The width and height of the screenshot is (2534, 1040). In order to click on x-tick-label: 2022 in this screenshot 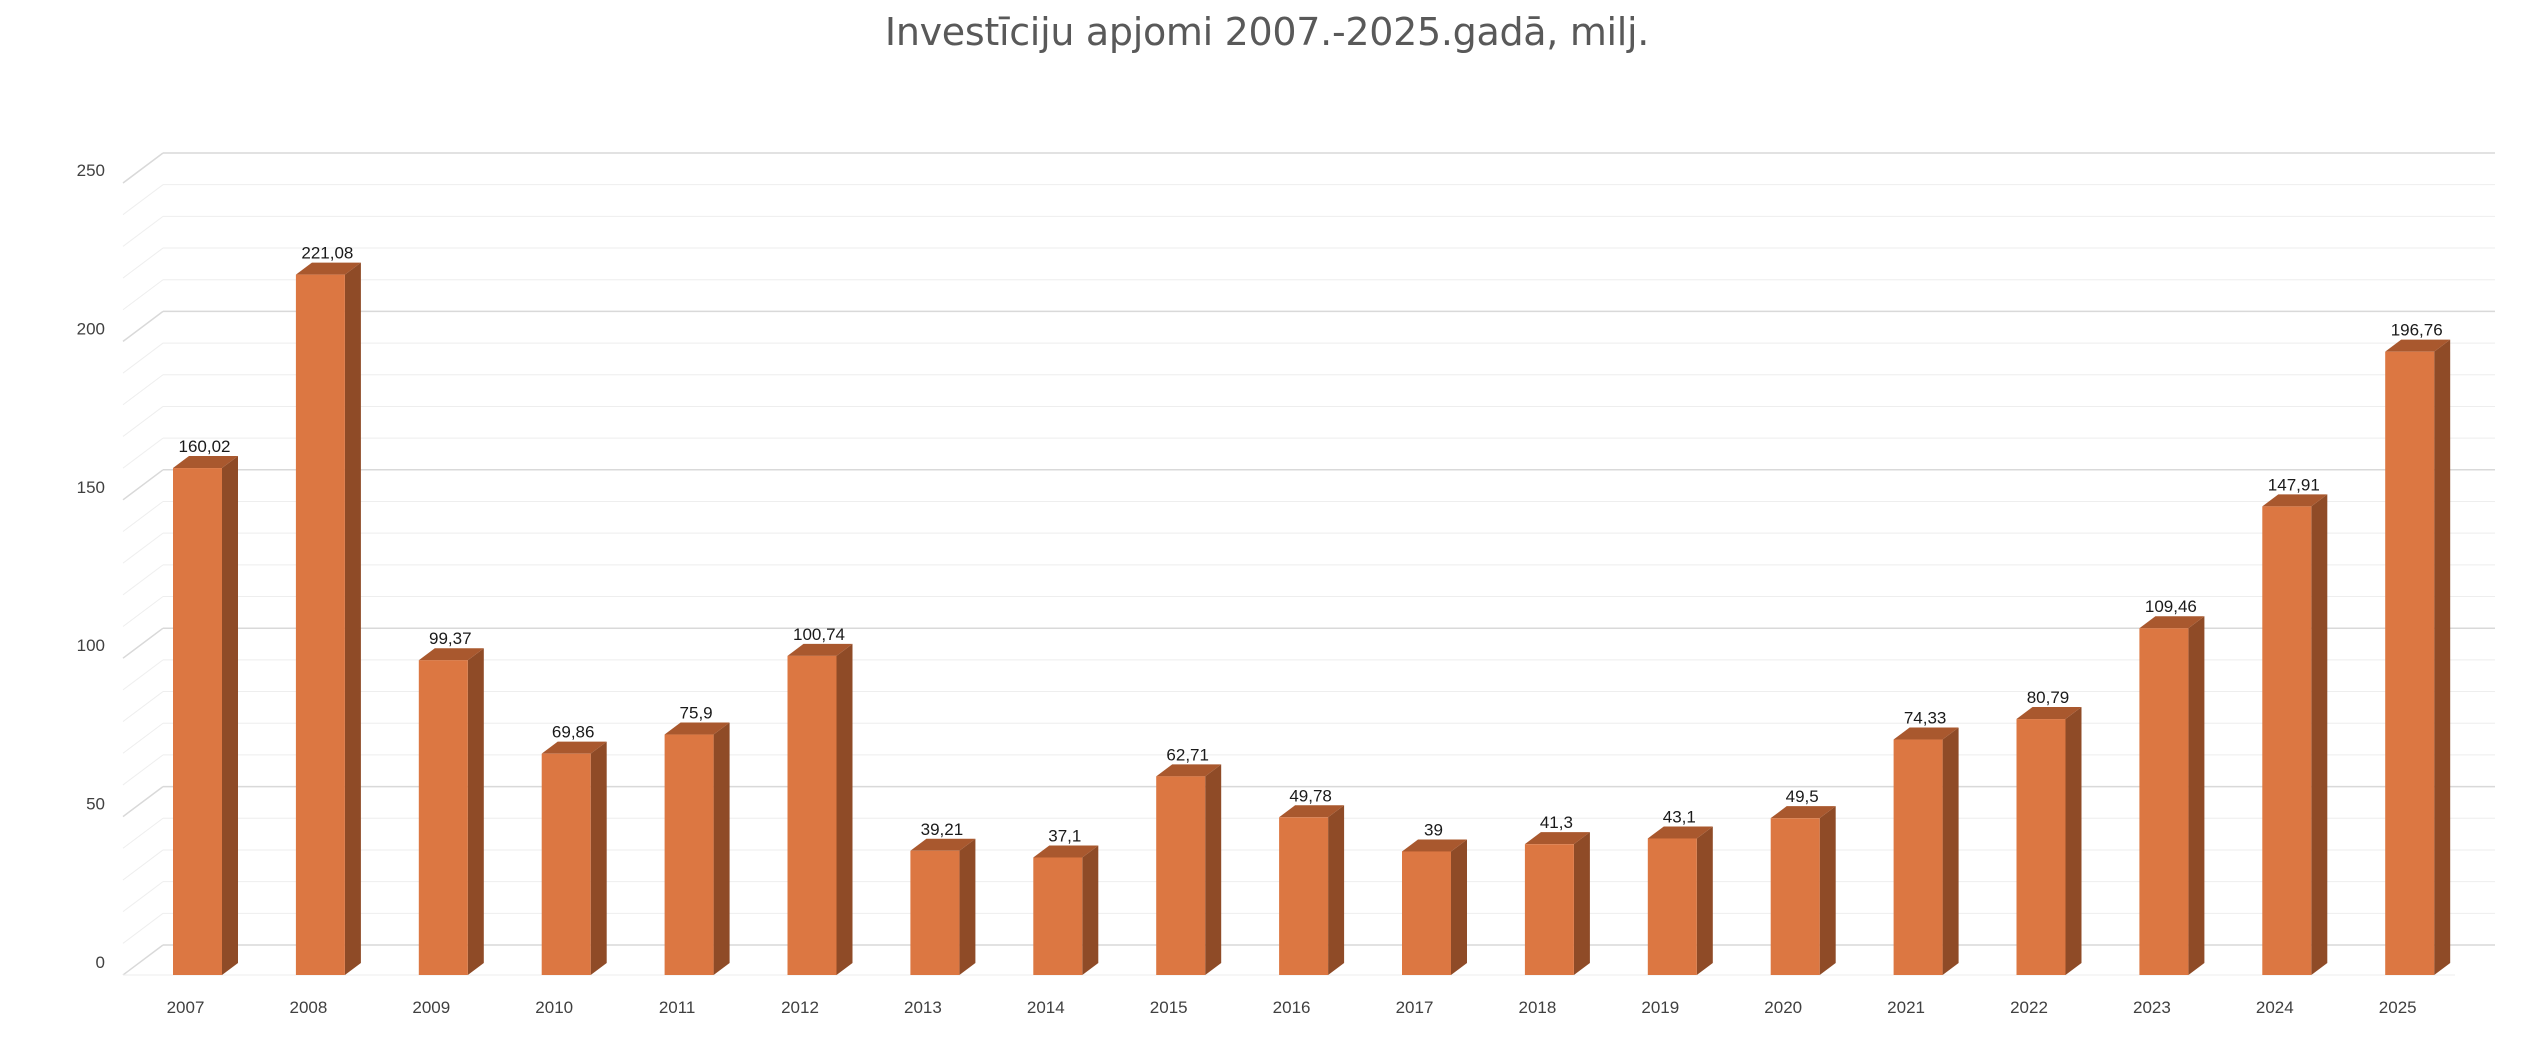, I will do `click(2029, 1007)`.